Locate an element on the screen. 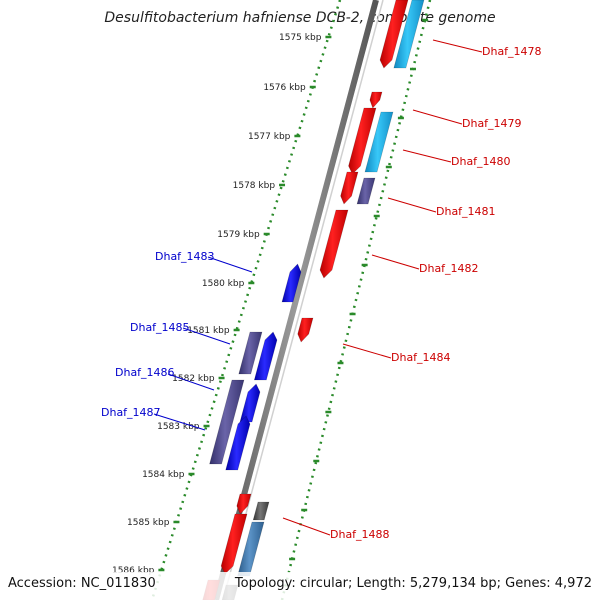 This screenshot has width=600, height=600. tick-label: 1579 kbp is located at coordinates (238, 235).